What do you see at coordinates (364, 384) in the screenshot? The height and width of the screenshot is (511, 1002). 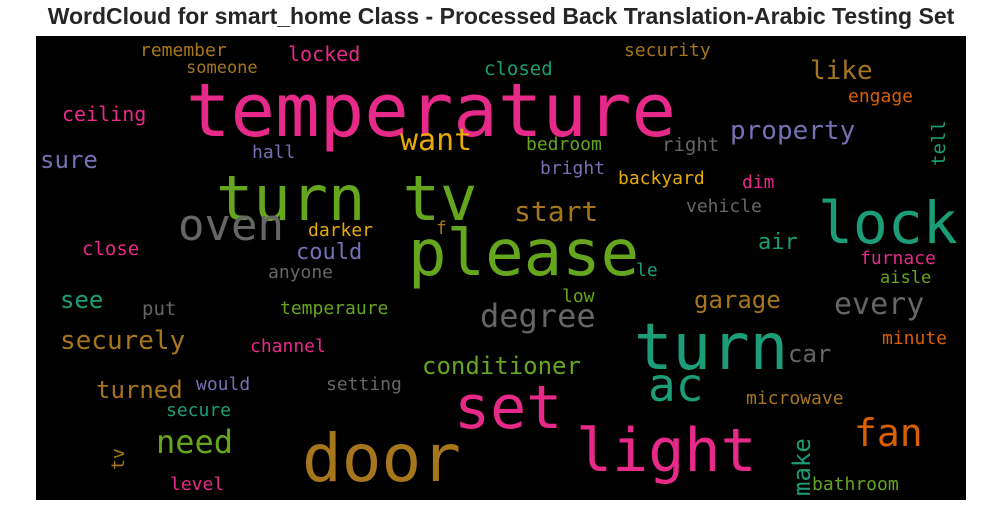 I see `word-setting: setting` at bounding box center [364, 384].